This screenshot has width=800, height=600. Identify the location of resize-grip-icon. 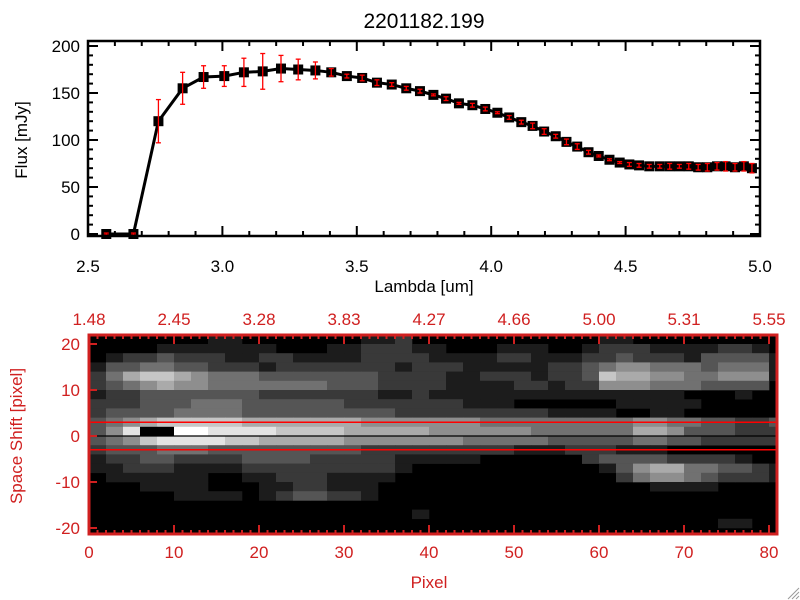
(793, 593).